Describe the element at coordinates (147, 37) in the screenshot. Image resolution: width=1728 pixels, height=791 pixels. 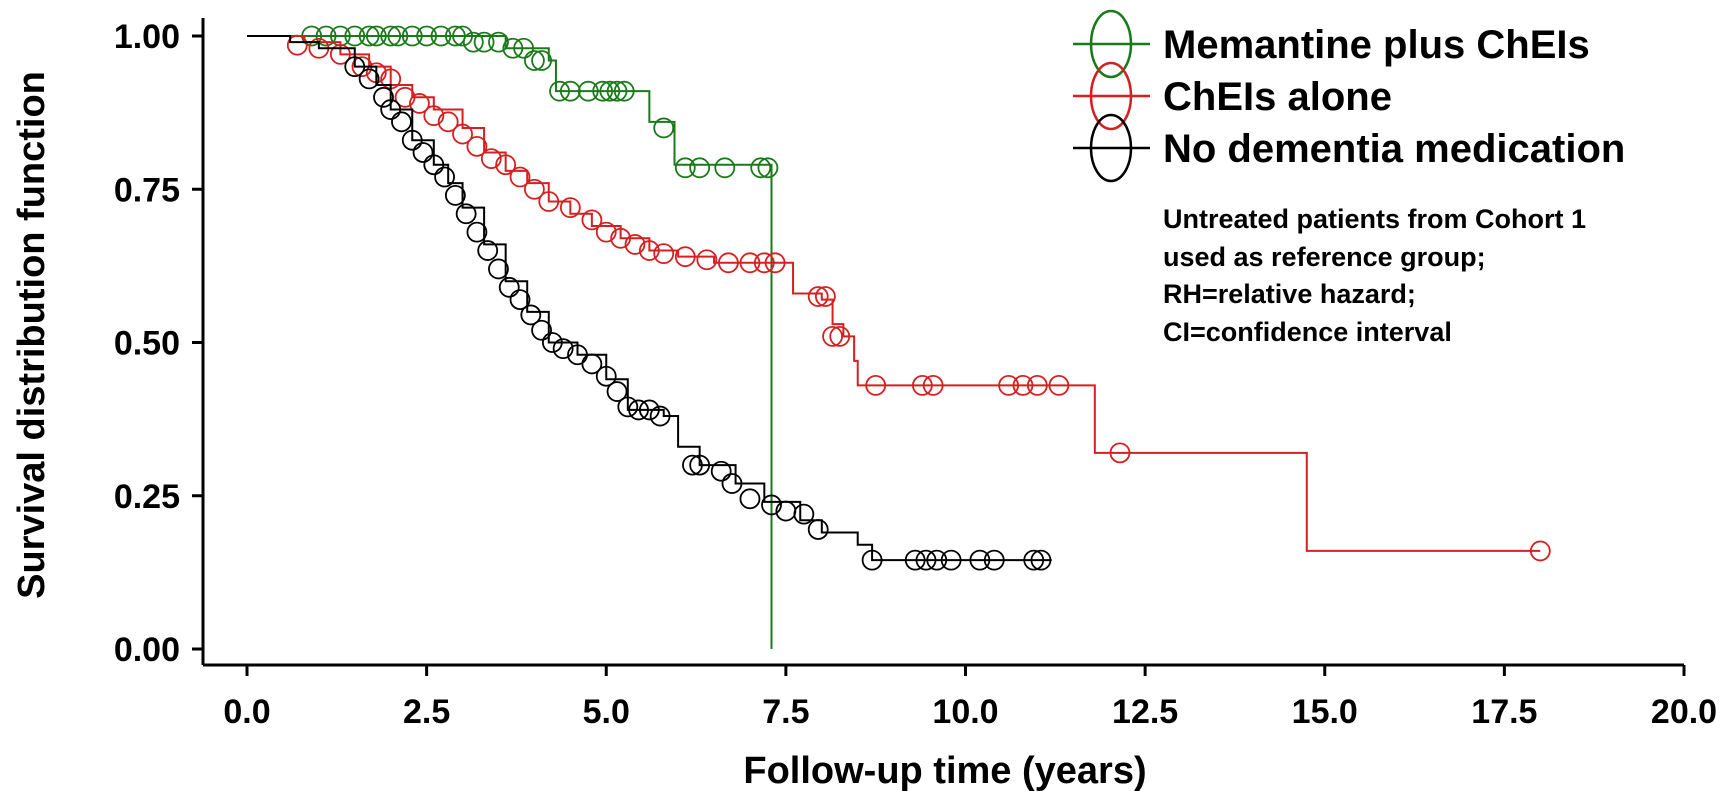
I see `y-tick-label: 1.00` at that location.